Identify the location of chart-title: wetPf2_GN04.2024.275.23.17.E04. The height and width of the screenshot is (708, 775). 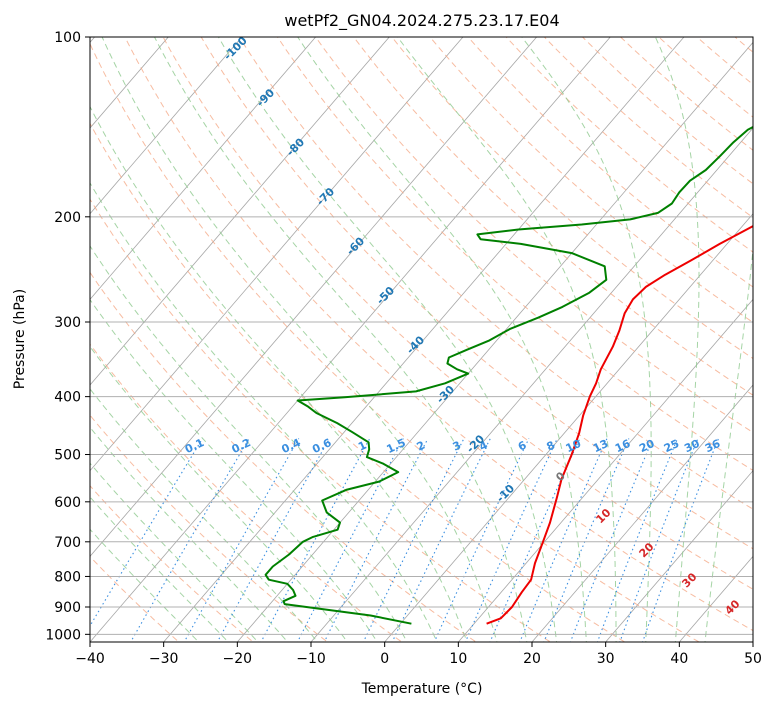
(421, 21).